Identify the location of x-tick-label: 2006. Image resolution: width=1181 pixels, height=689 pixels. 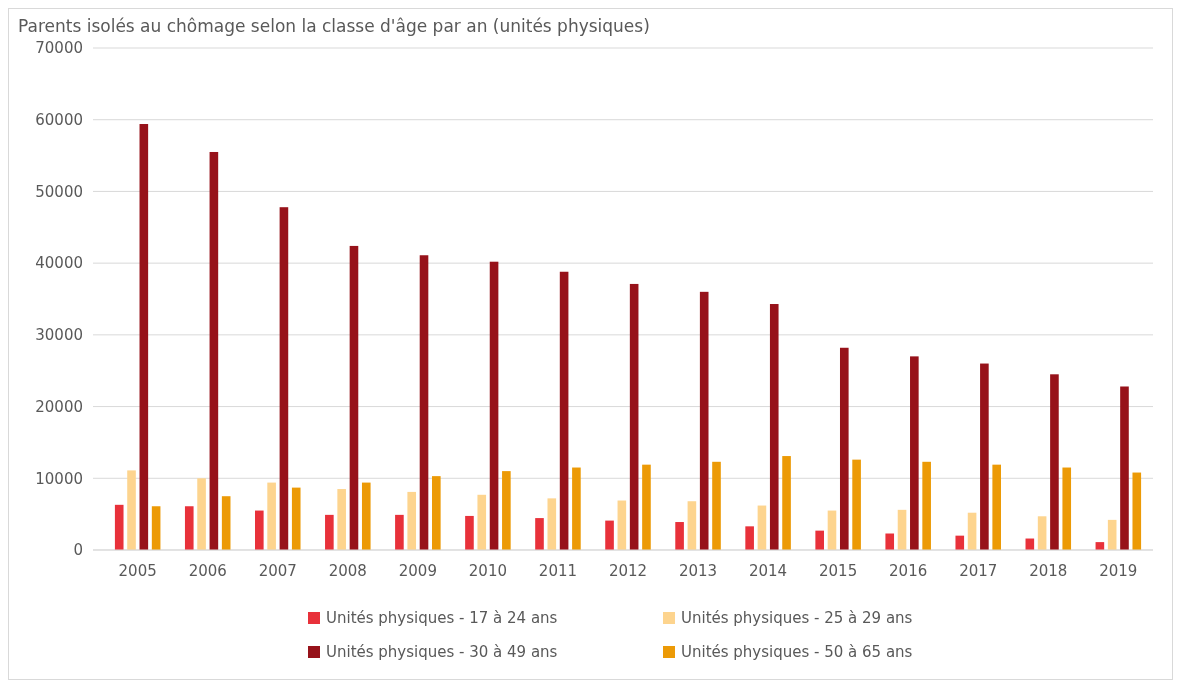
(207, 571).